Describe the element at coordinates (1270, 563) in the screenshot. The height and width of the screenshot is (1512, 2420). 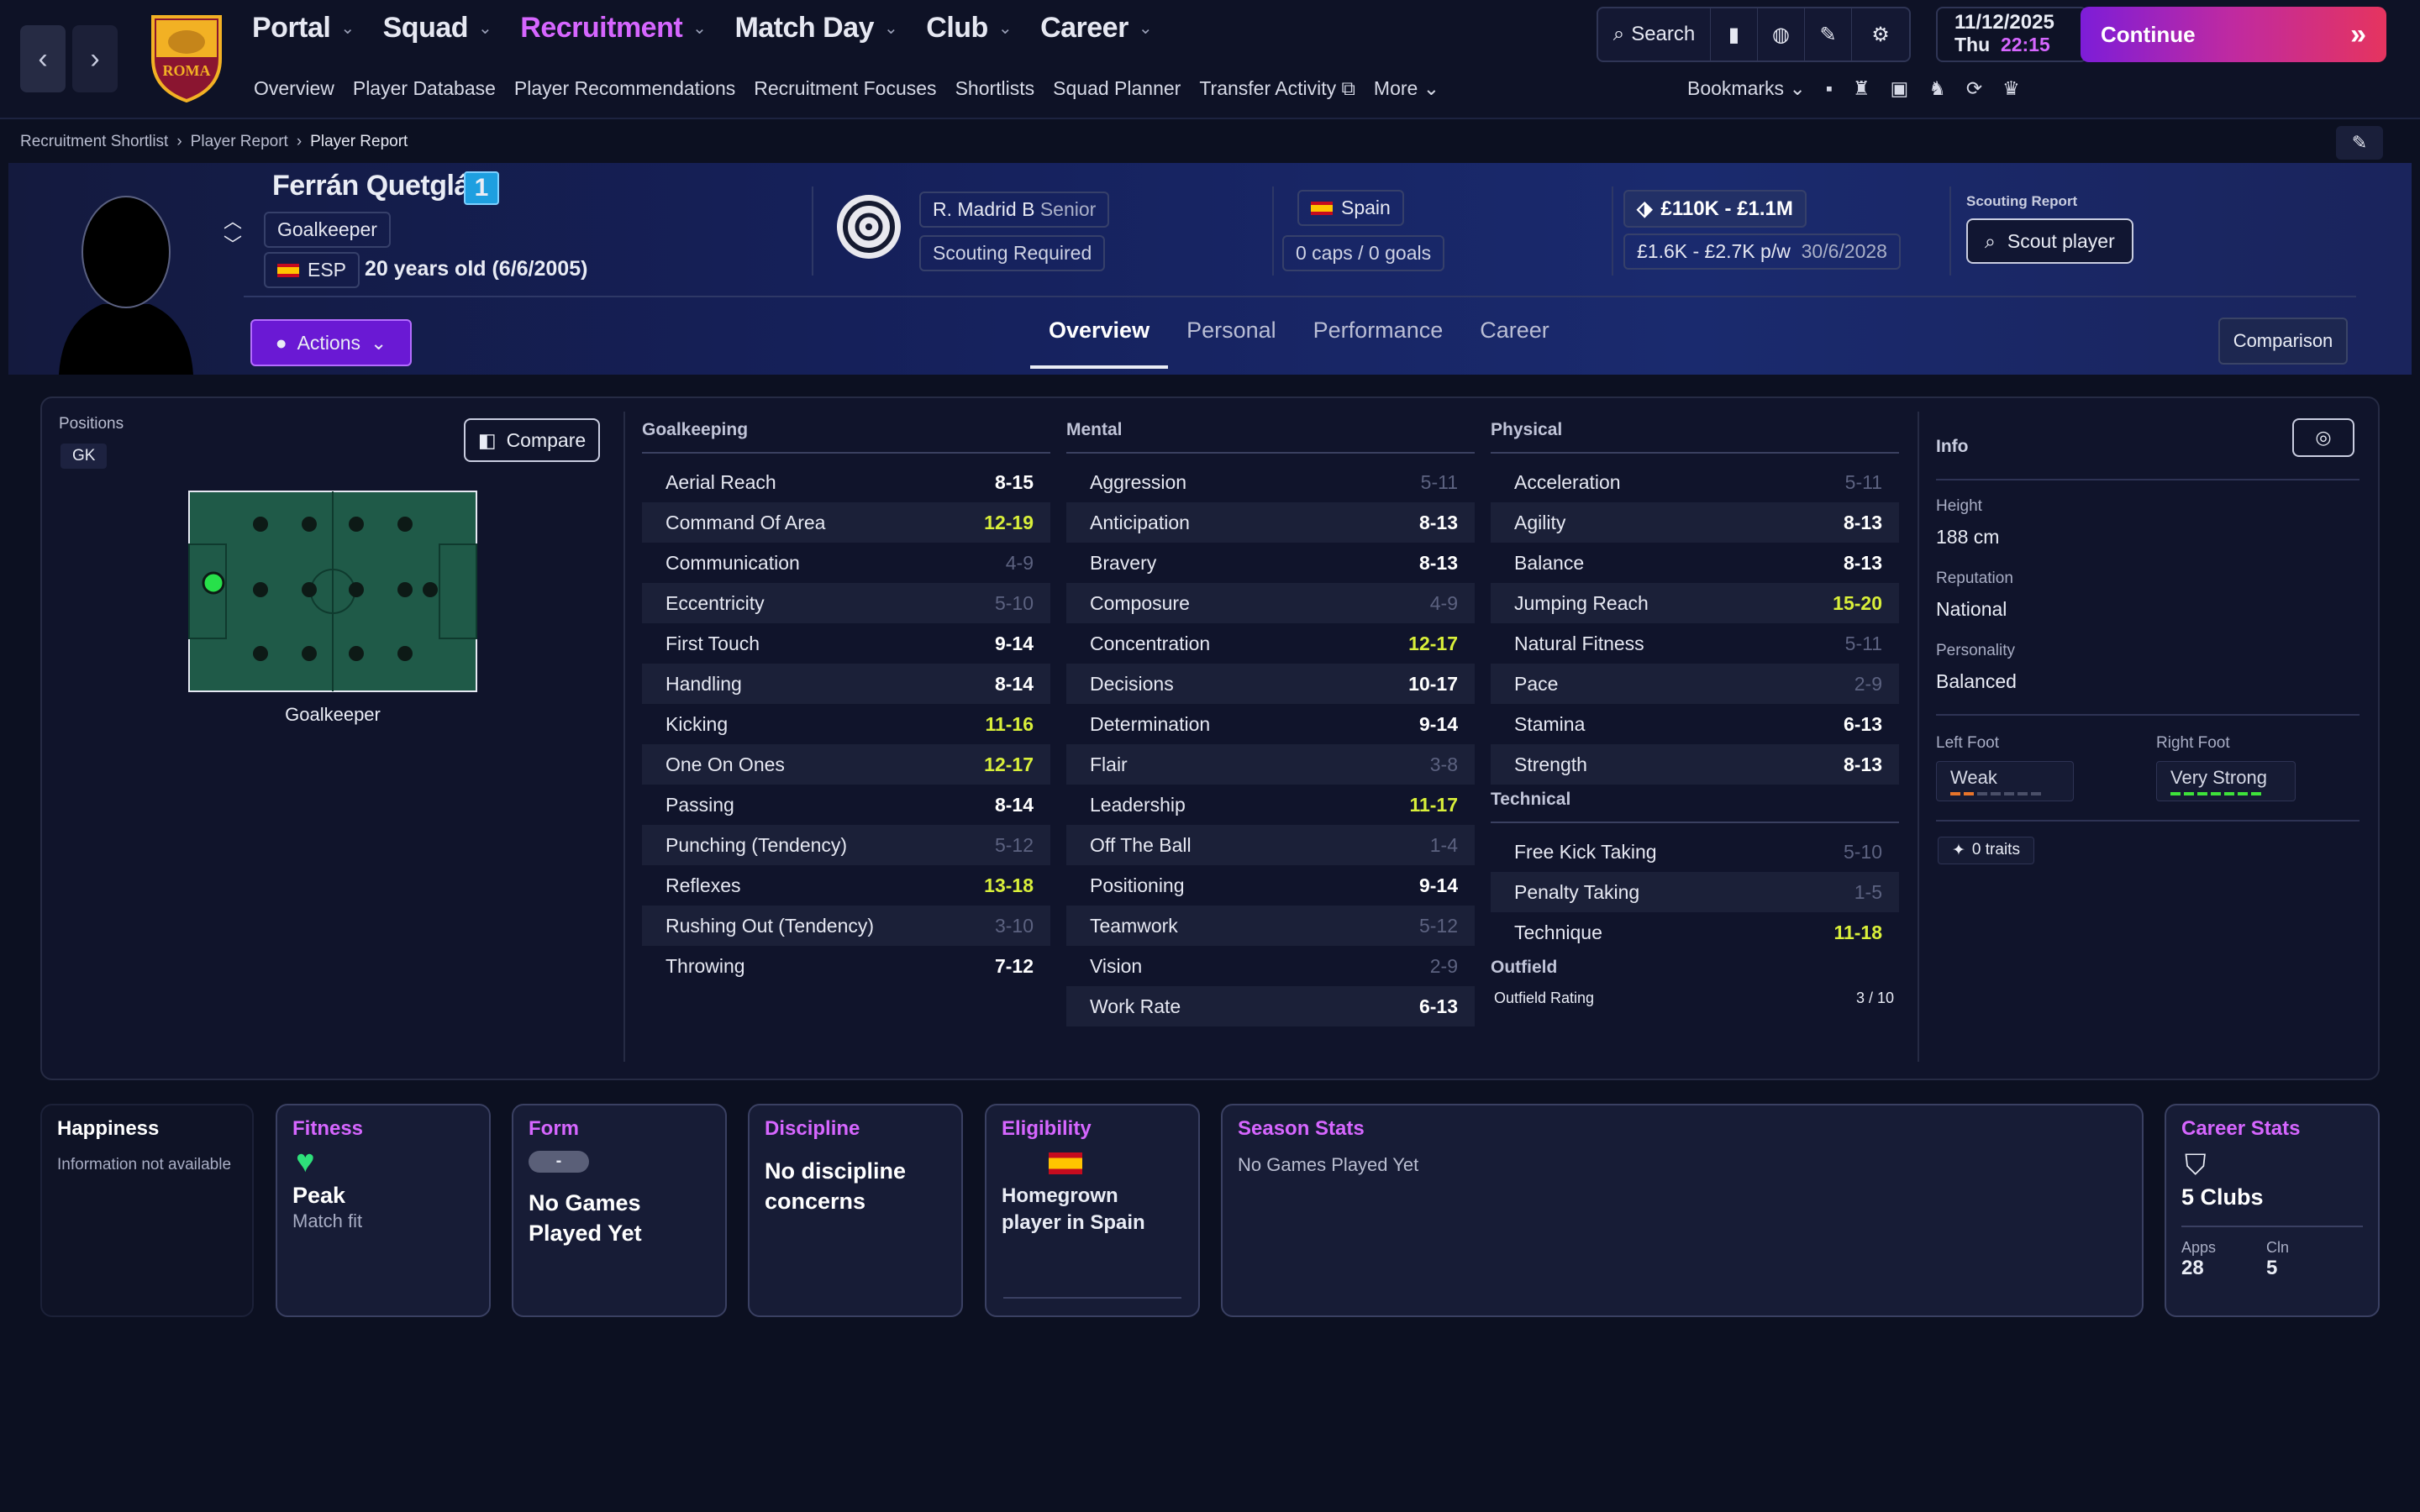
I see `attribute-row: Bravery 8-13` at that location.